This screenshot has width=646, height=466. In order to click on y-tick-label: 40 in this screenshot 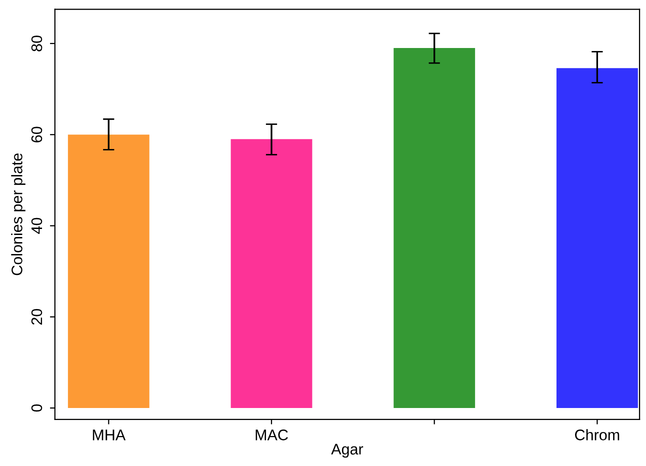, I will do `click(36, 226)`.